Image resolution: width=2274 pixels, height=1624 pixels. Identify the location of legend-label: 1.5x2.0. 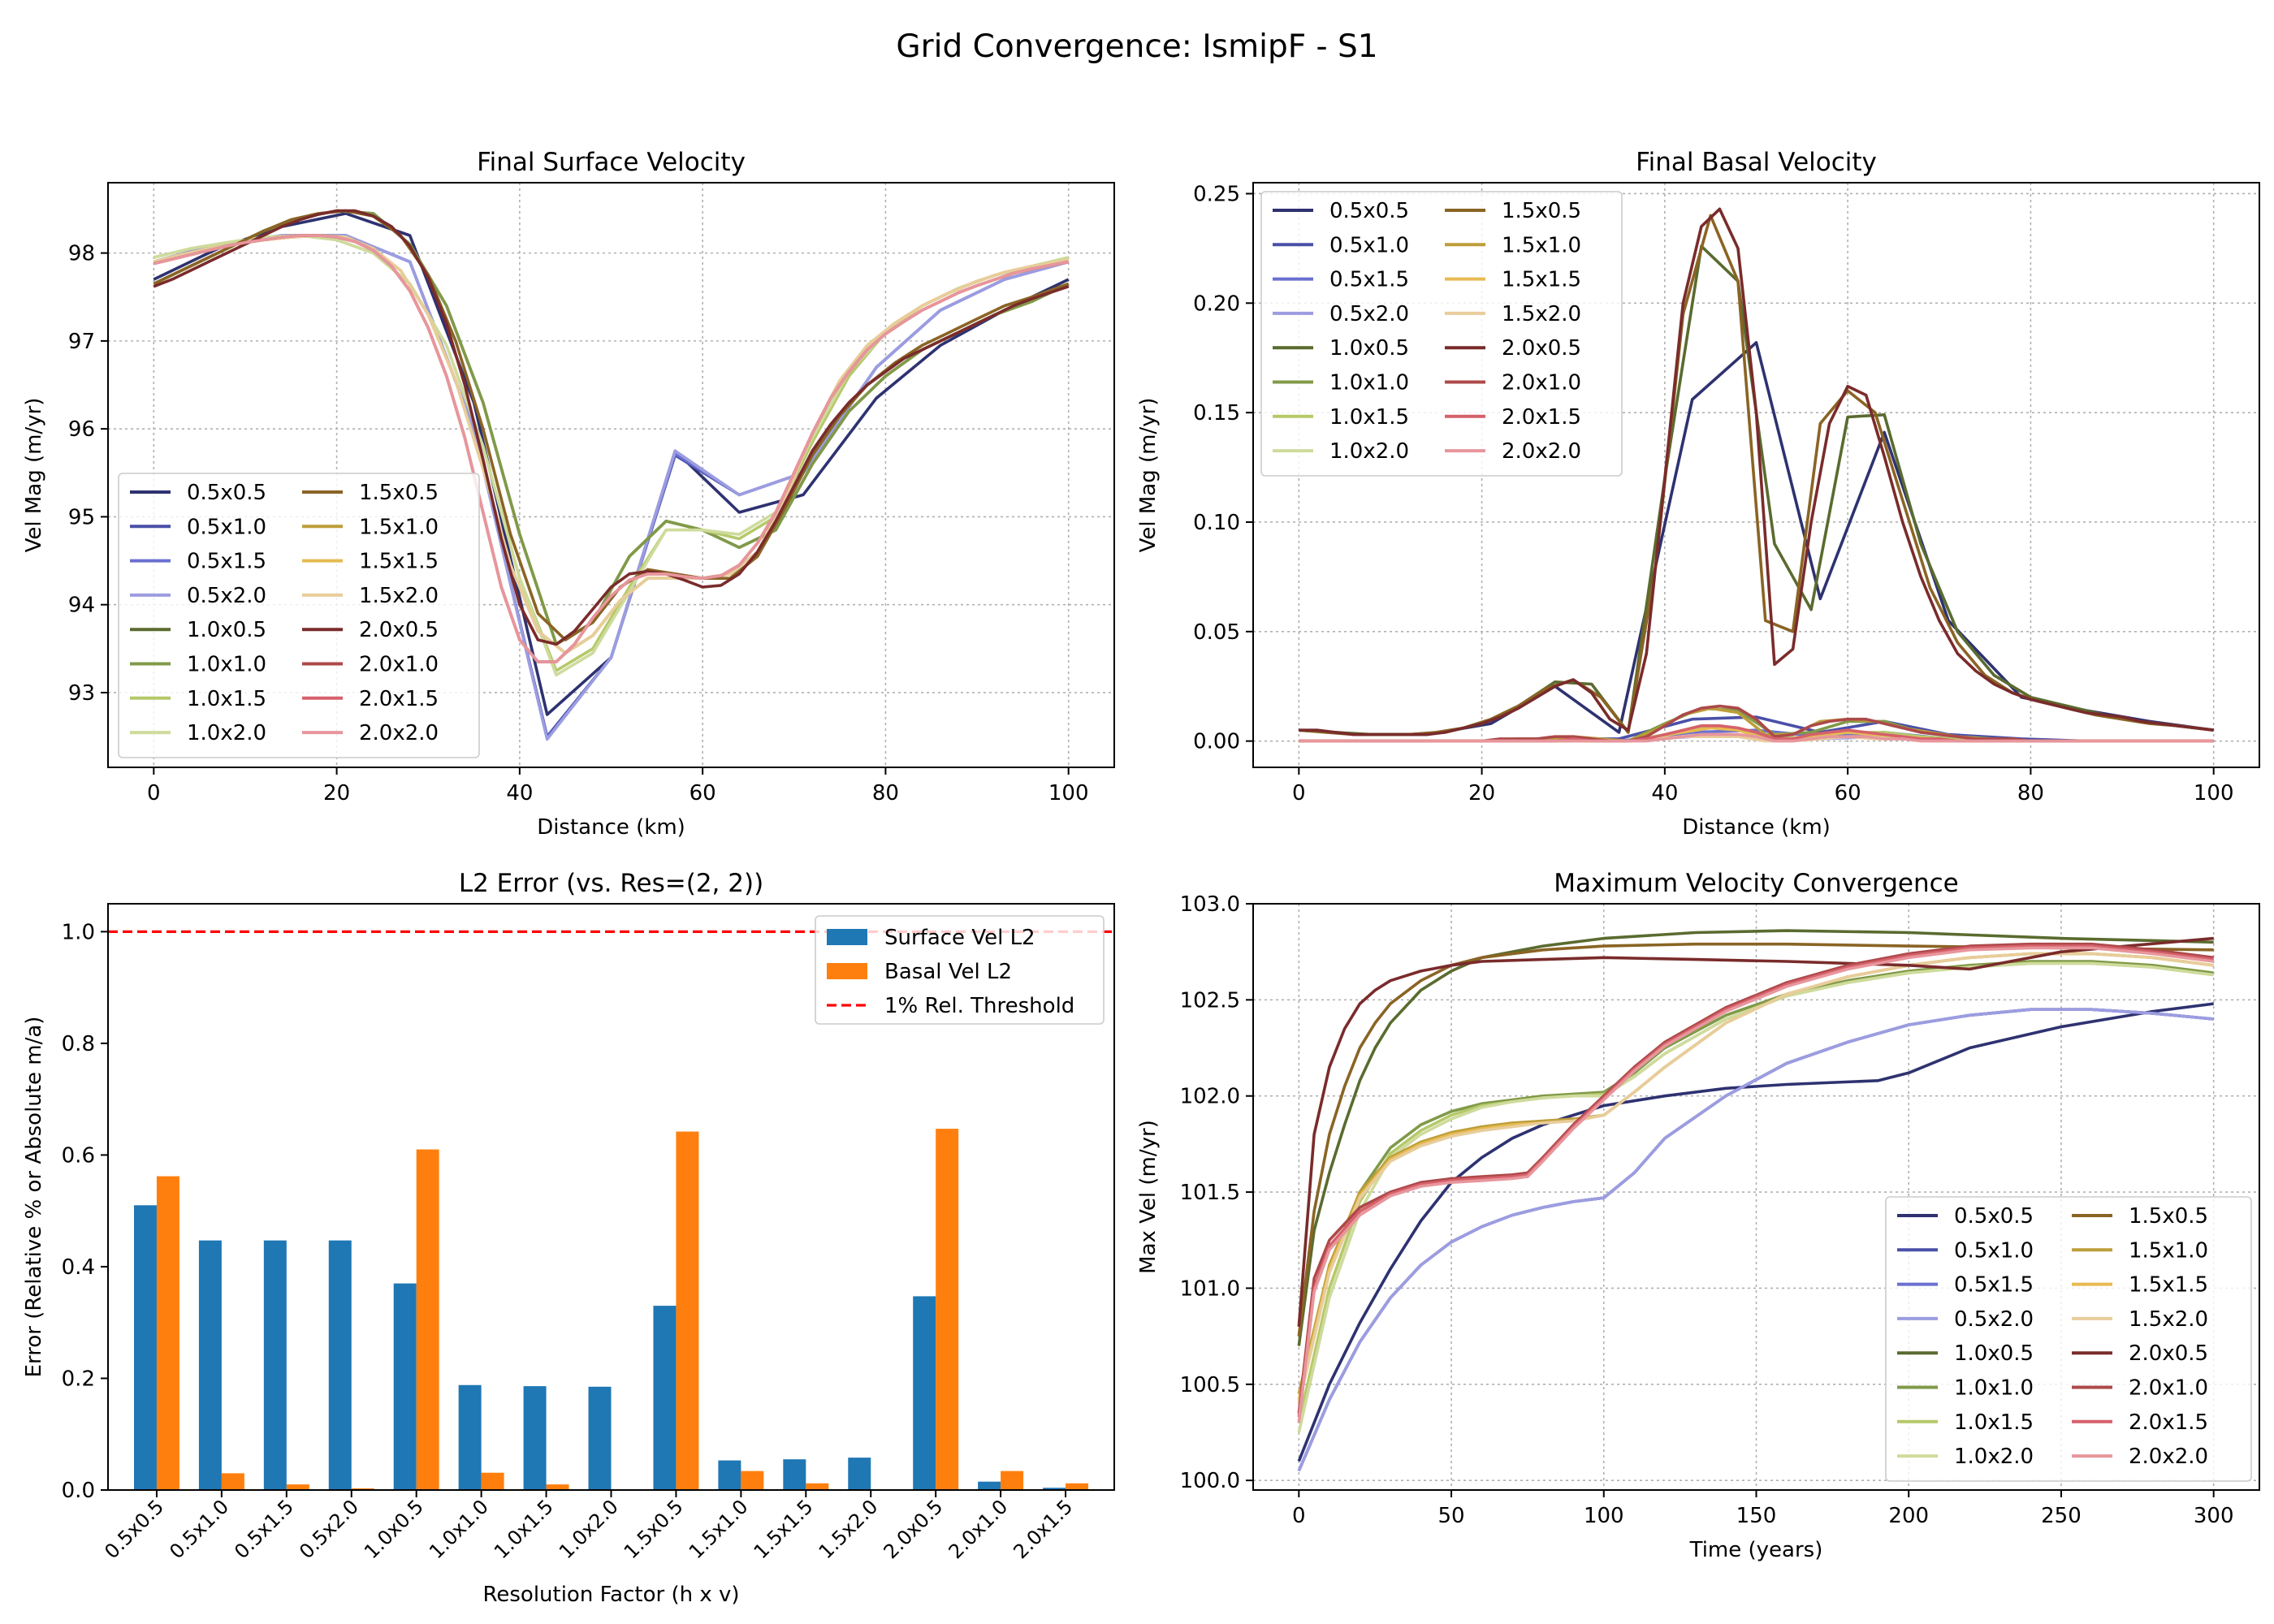
(399, 596).